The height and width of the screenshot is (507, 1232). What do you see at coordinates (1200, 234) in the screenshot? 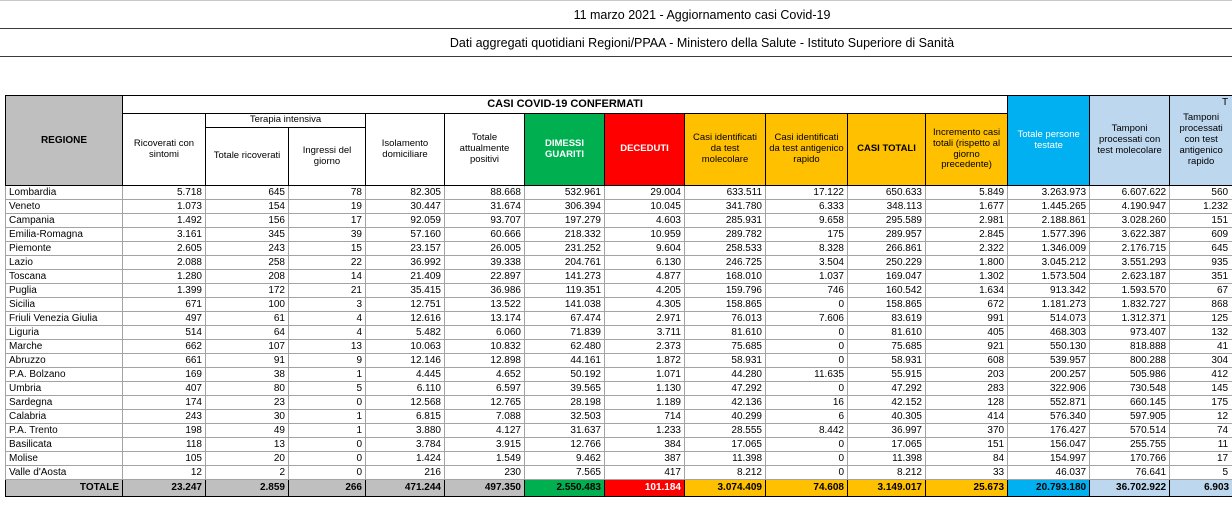
I see `value-cell: 609` at bounding box center [1200, 234].